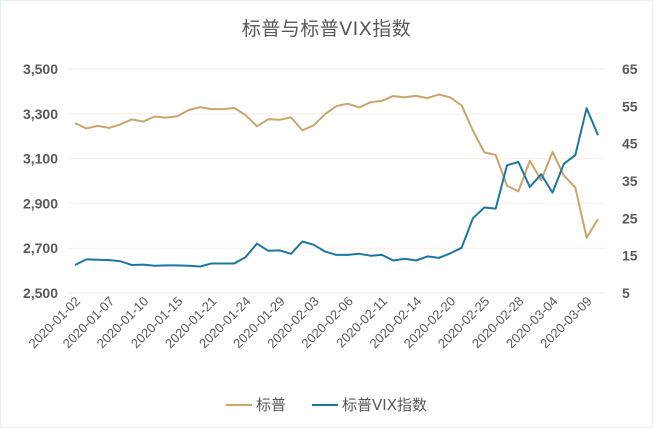 This screenshot has width=653, height=428. Describe the element at coordinates (630, 181) in the screenshot. I see `y-right-tick: 35` at that location.